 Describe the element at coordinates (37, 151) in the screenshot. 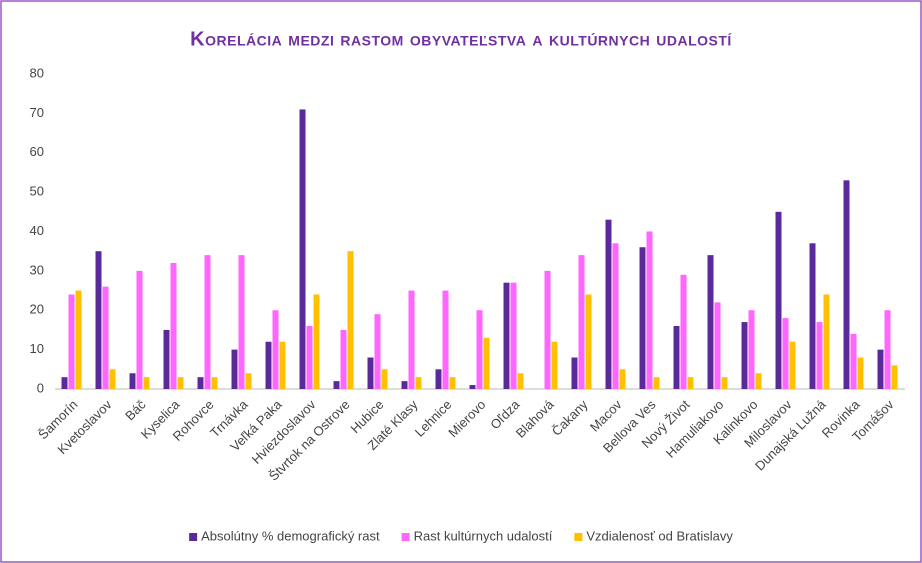

I see `y-tick-label: 60` at that location.